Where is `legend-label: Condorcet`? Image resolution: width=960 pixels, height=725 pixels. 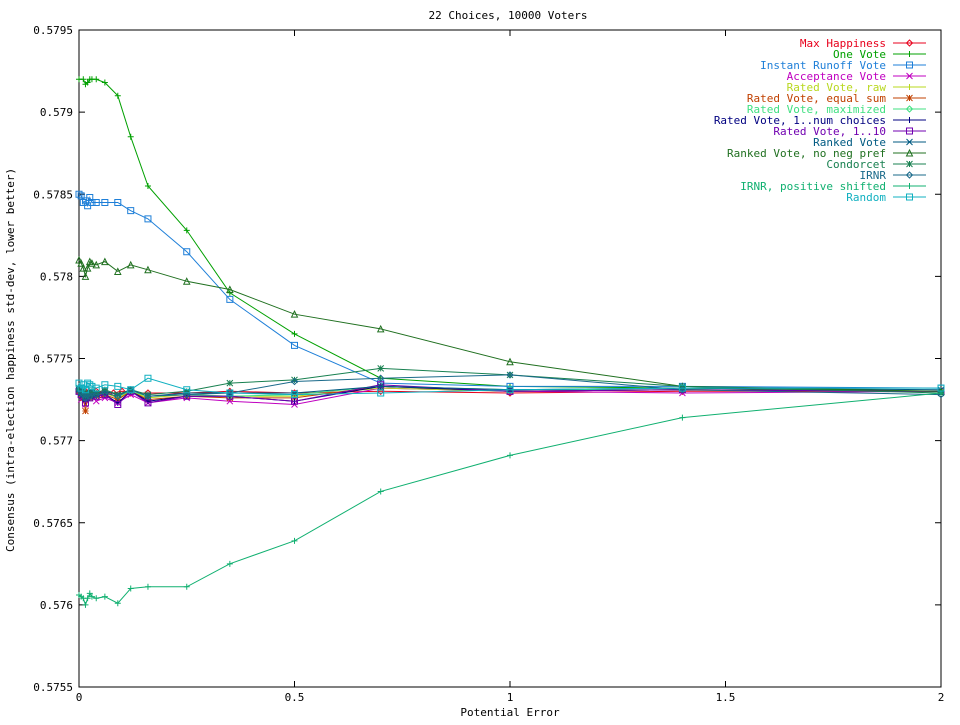 legend-label: Condorcet is located at coordinates (856, 164).